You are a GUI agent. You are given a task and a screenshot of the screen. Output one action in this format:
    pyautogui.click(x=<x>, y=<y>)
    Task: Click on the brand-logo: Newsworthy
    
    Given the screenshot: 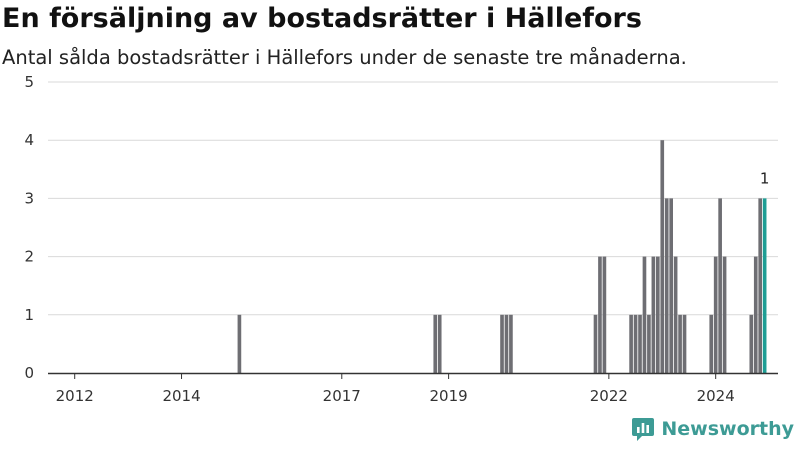 What is the action you would take?
    pyautogui.click(x=712, y=429)
    